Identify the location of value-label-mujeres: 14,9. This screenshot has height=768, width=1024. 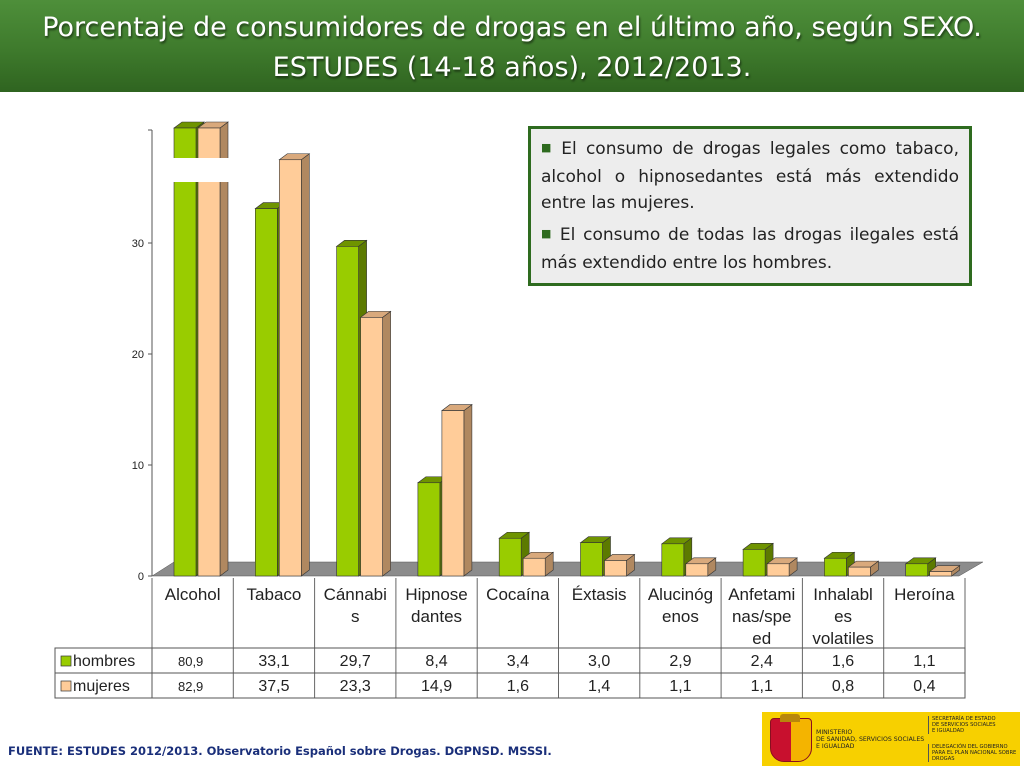
(436, 686).